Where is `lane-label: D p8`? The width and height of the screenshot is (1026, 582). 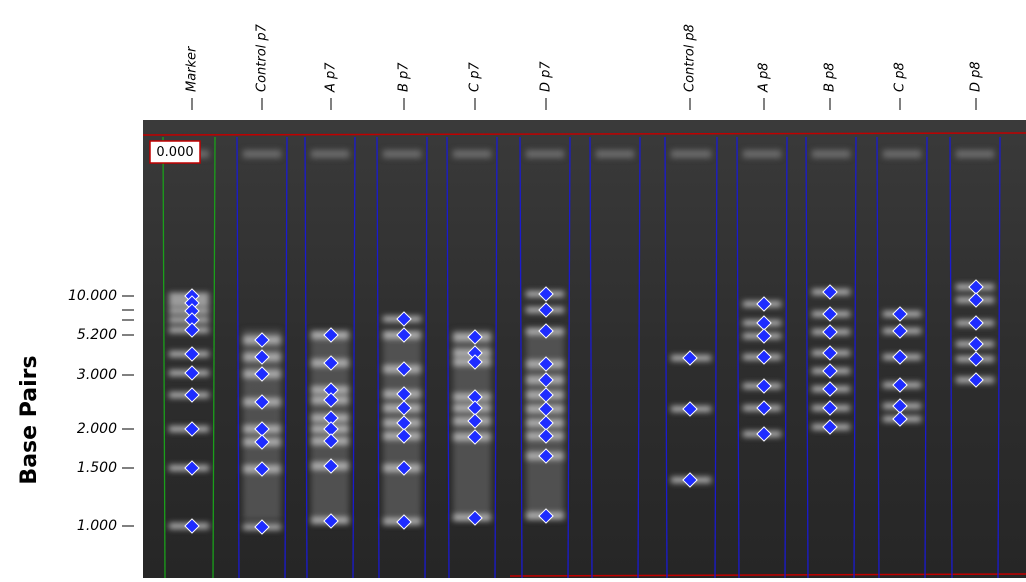 lane-label: D p8 is located at coordinates (976, 76).